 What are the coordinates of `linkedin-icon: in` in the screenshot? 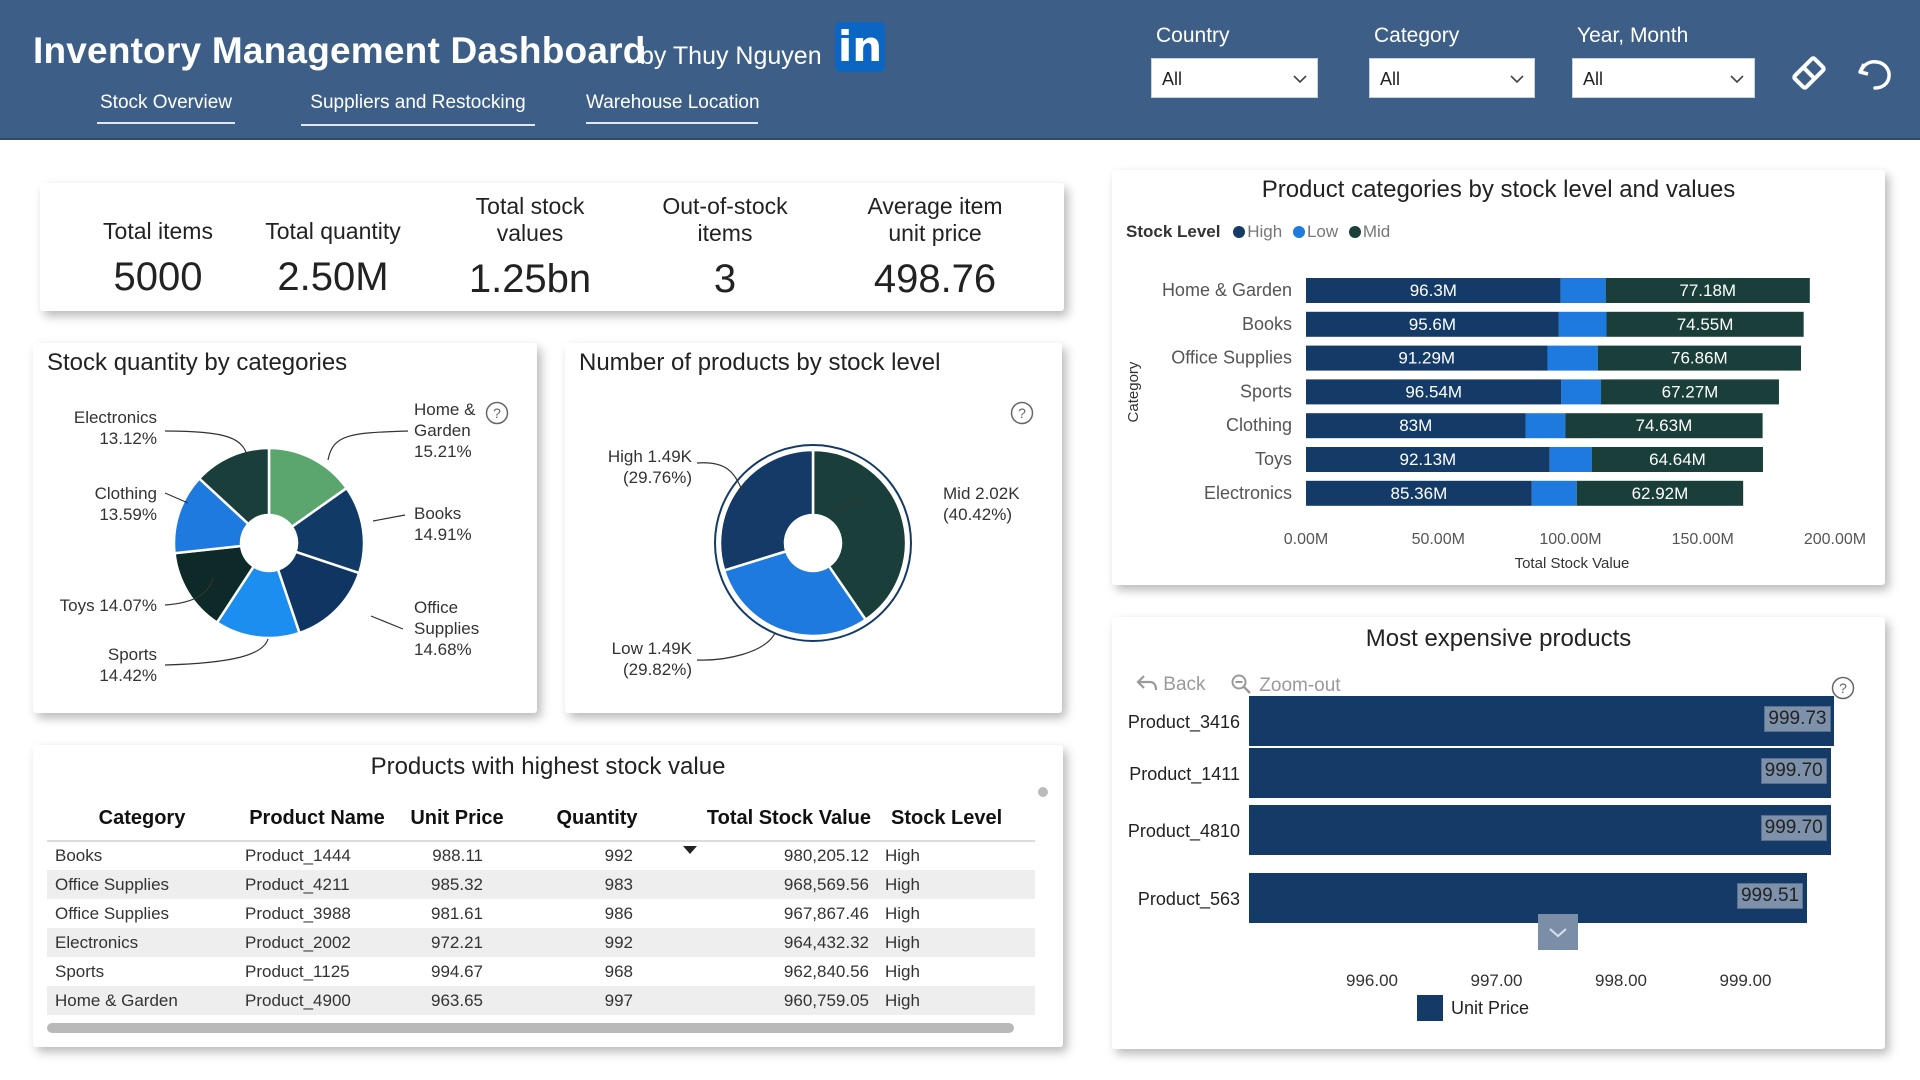 It's located at (860, 47).